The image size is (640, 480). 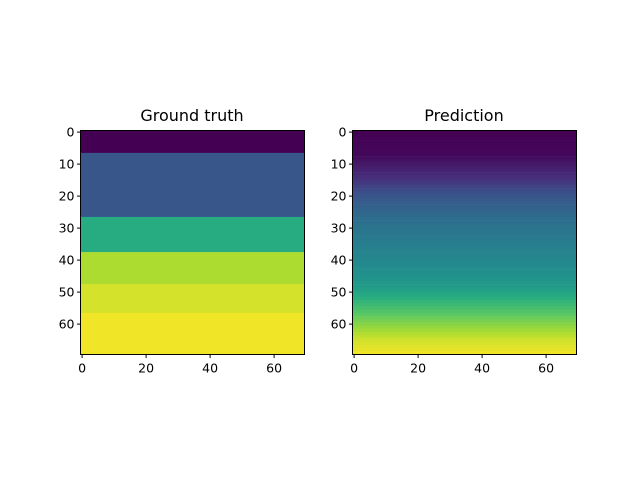 What do you see at coordinates (463, 115) in the screenshot?
I see `panel-title-prediction: Prediction` at bounding box center [463, 115].